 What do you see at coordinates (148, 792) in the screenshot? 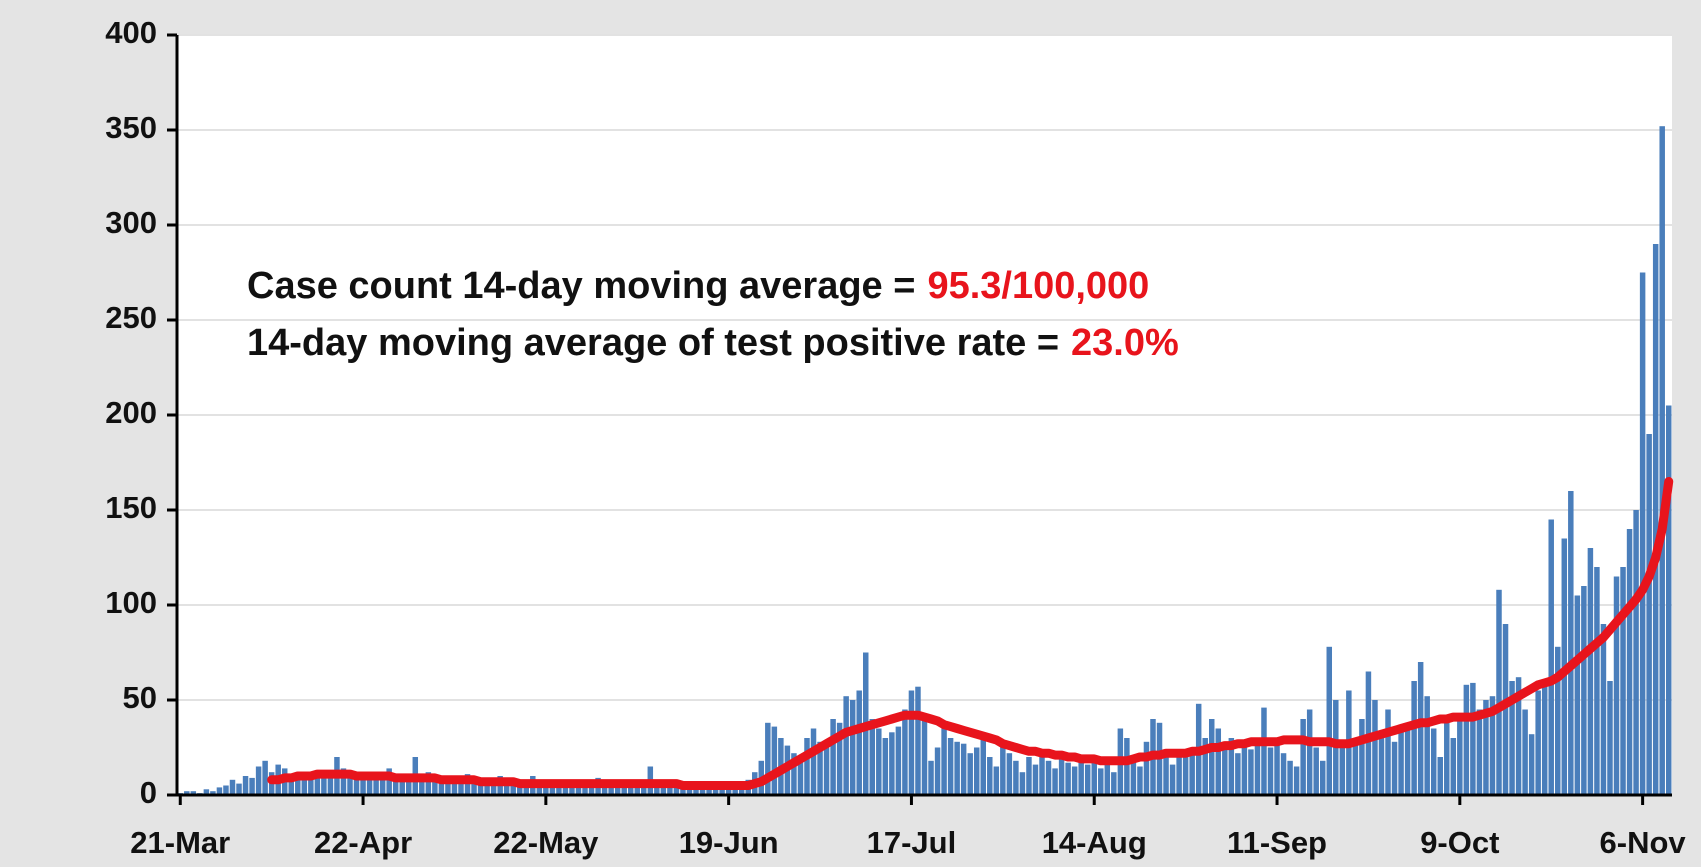
I see `y-tick-label: 0` at bounding box center [148, 792].